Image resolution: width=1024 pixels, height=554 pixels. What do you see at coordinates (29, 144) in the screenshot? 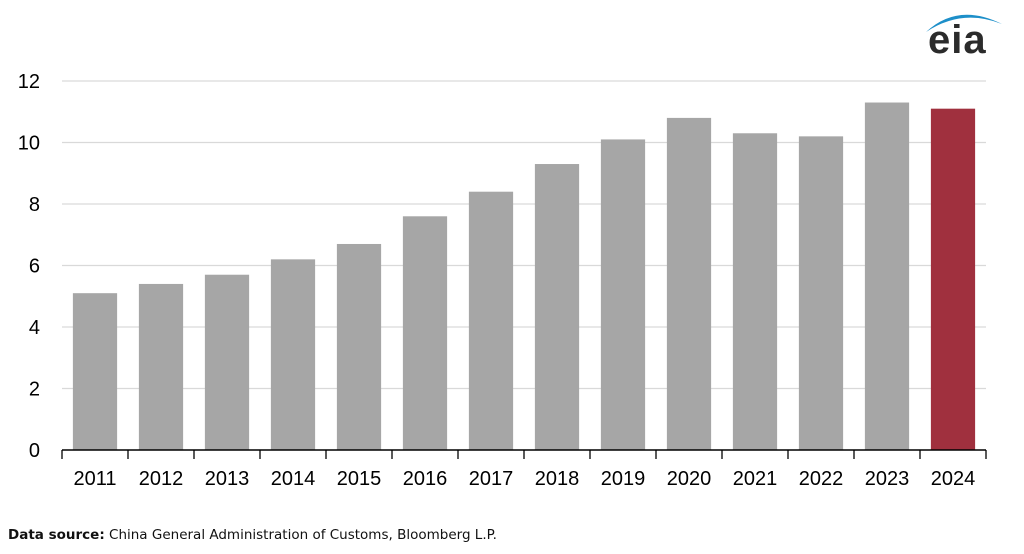
I see `y-tick-label: 10` at bounding box center [29, 144].